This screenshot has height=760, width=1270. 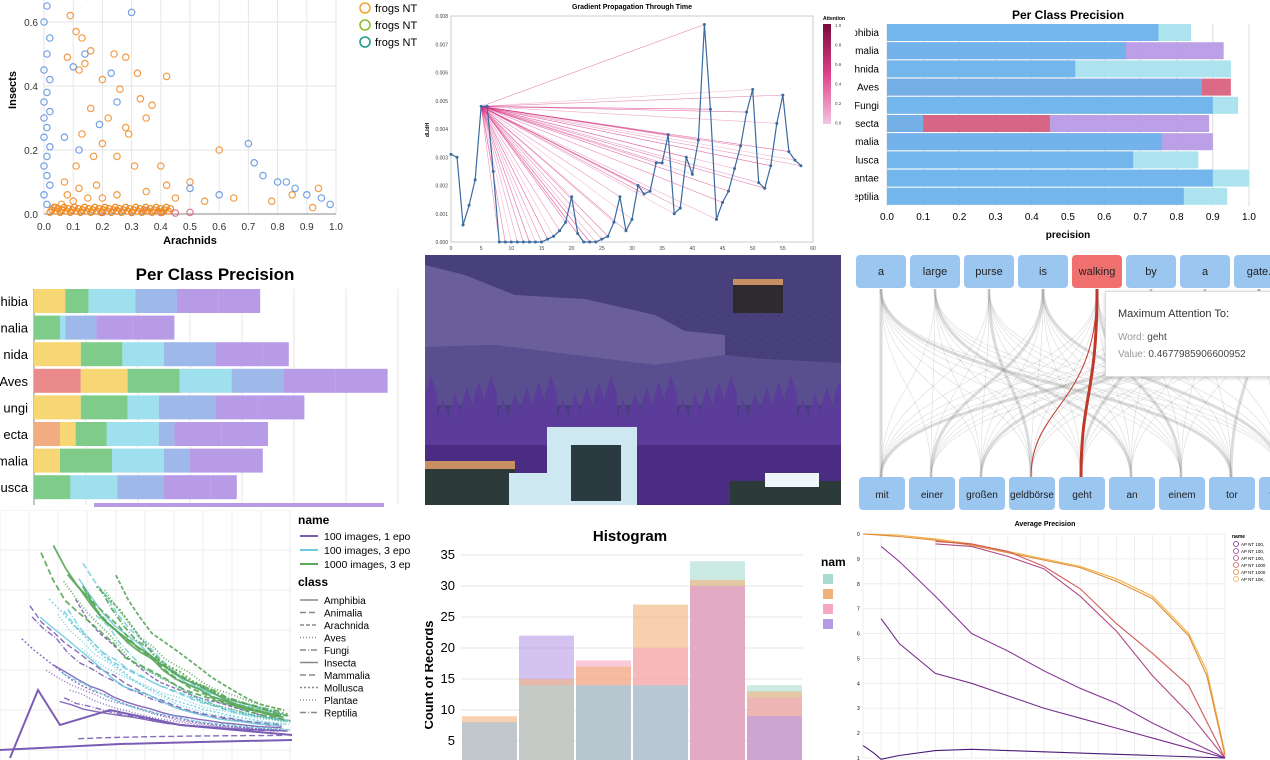 I want to click on legend-title: name, so click(x=1238, y=537).